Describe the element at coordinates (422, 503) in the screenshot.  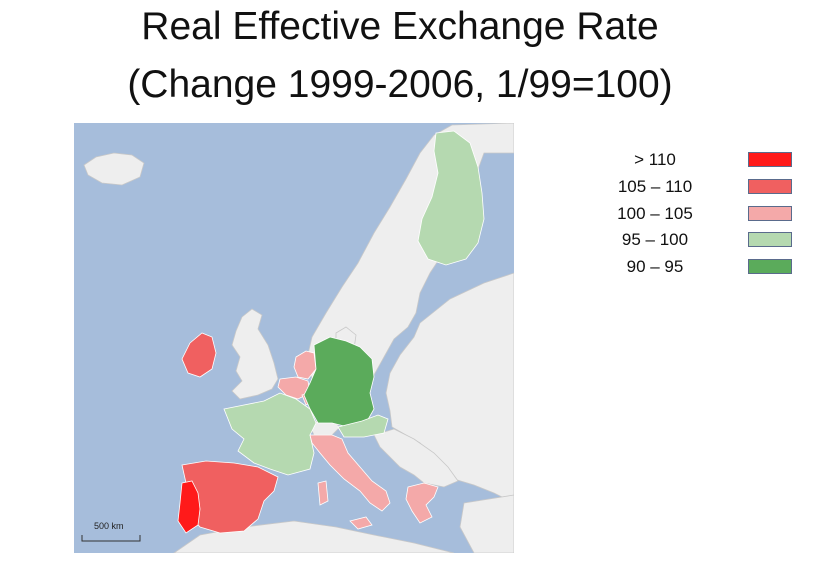
I see `country-greece` at that location.